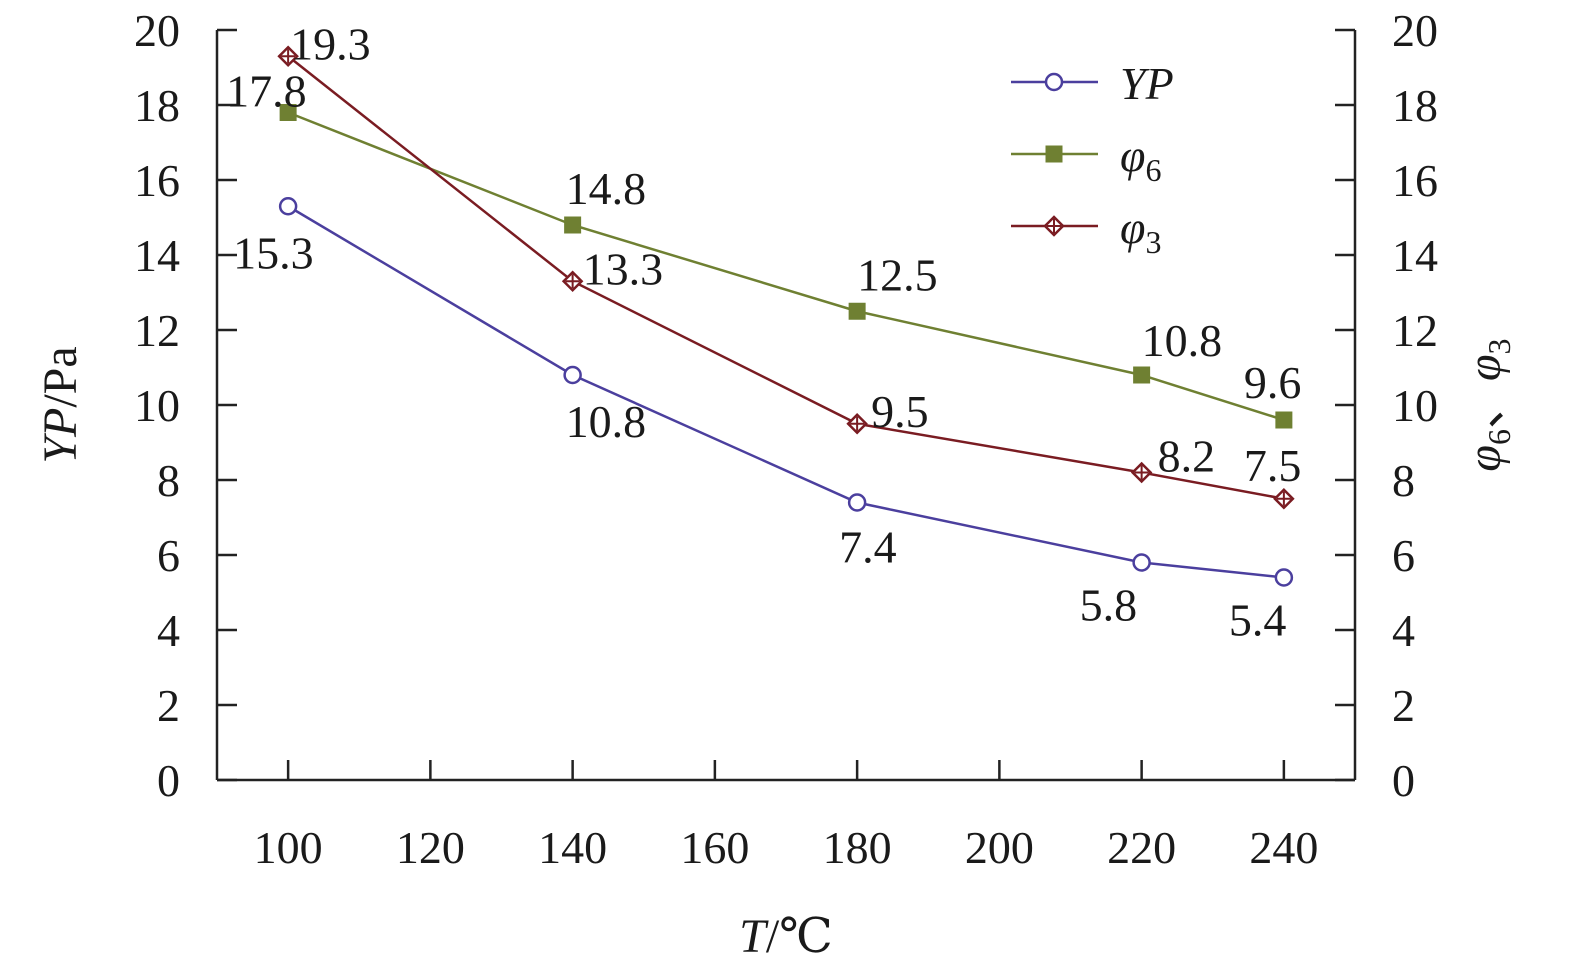 The image size is (1575, 977). What do you see at coordinates (1415, 105) in the screenshot?
I see `y2-tick-label: 18` at bounding box center [1415, 105].